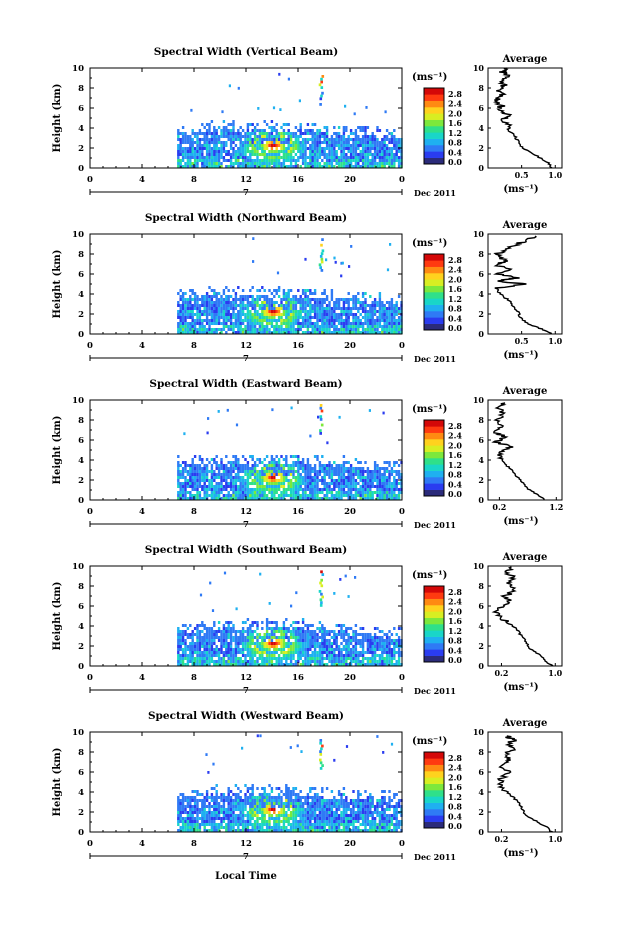  Describe the element at coordinates (90, 346) in the screenshot. I see `x-tick-label: 0` at that location.